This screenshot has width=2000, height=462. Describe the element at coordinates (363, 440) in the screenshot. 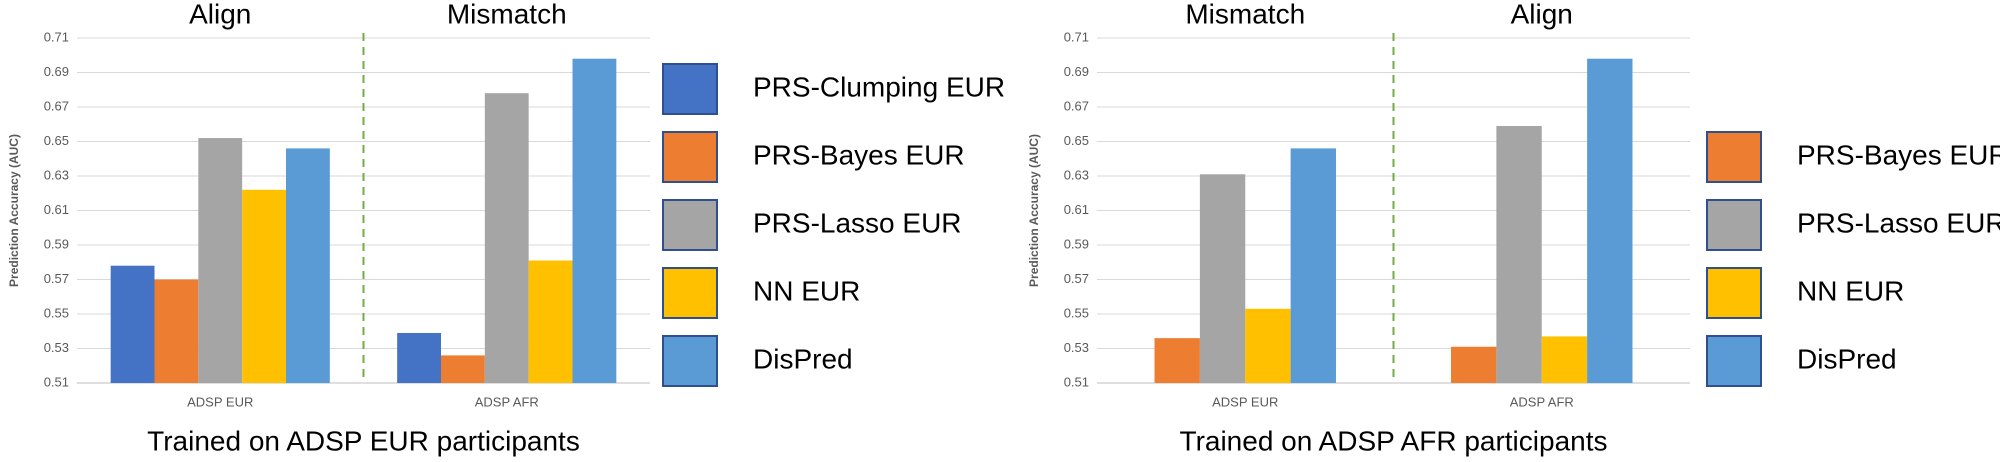

I see `x-axis-title: Trained on ADSP EUR participants` at that location.